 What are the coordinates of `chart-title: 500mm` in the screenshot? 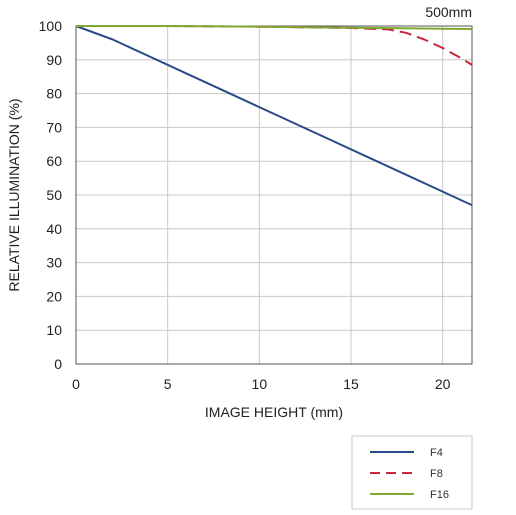 It's located at (448, 12).